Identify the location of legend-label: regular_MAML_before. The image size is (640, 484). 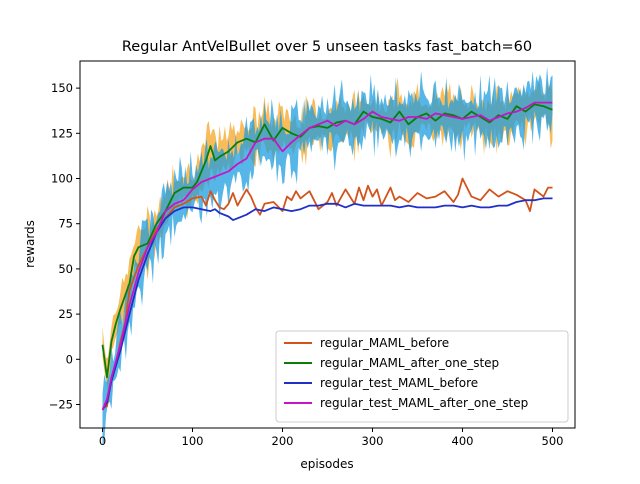
(384, 343).